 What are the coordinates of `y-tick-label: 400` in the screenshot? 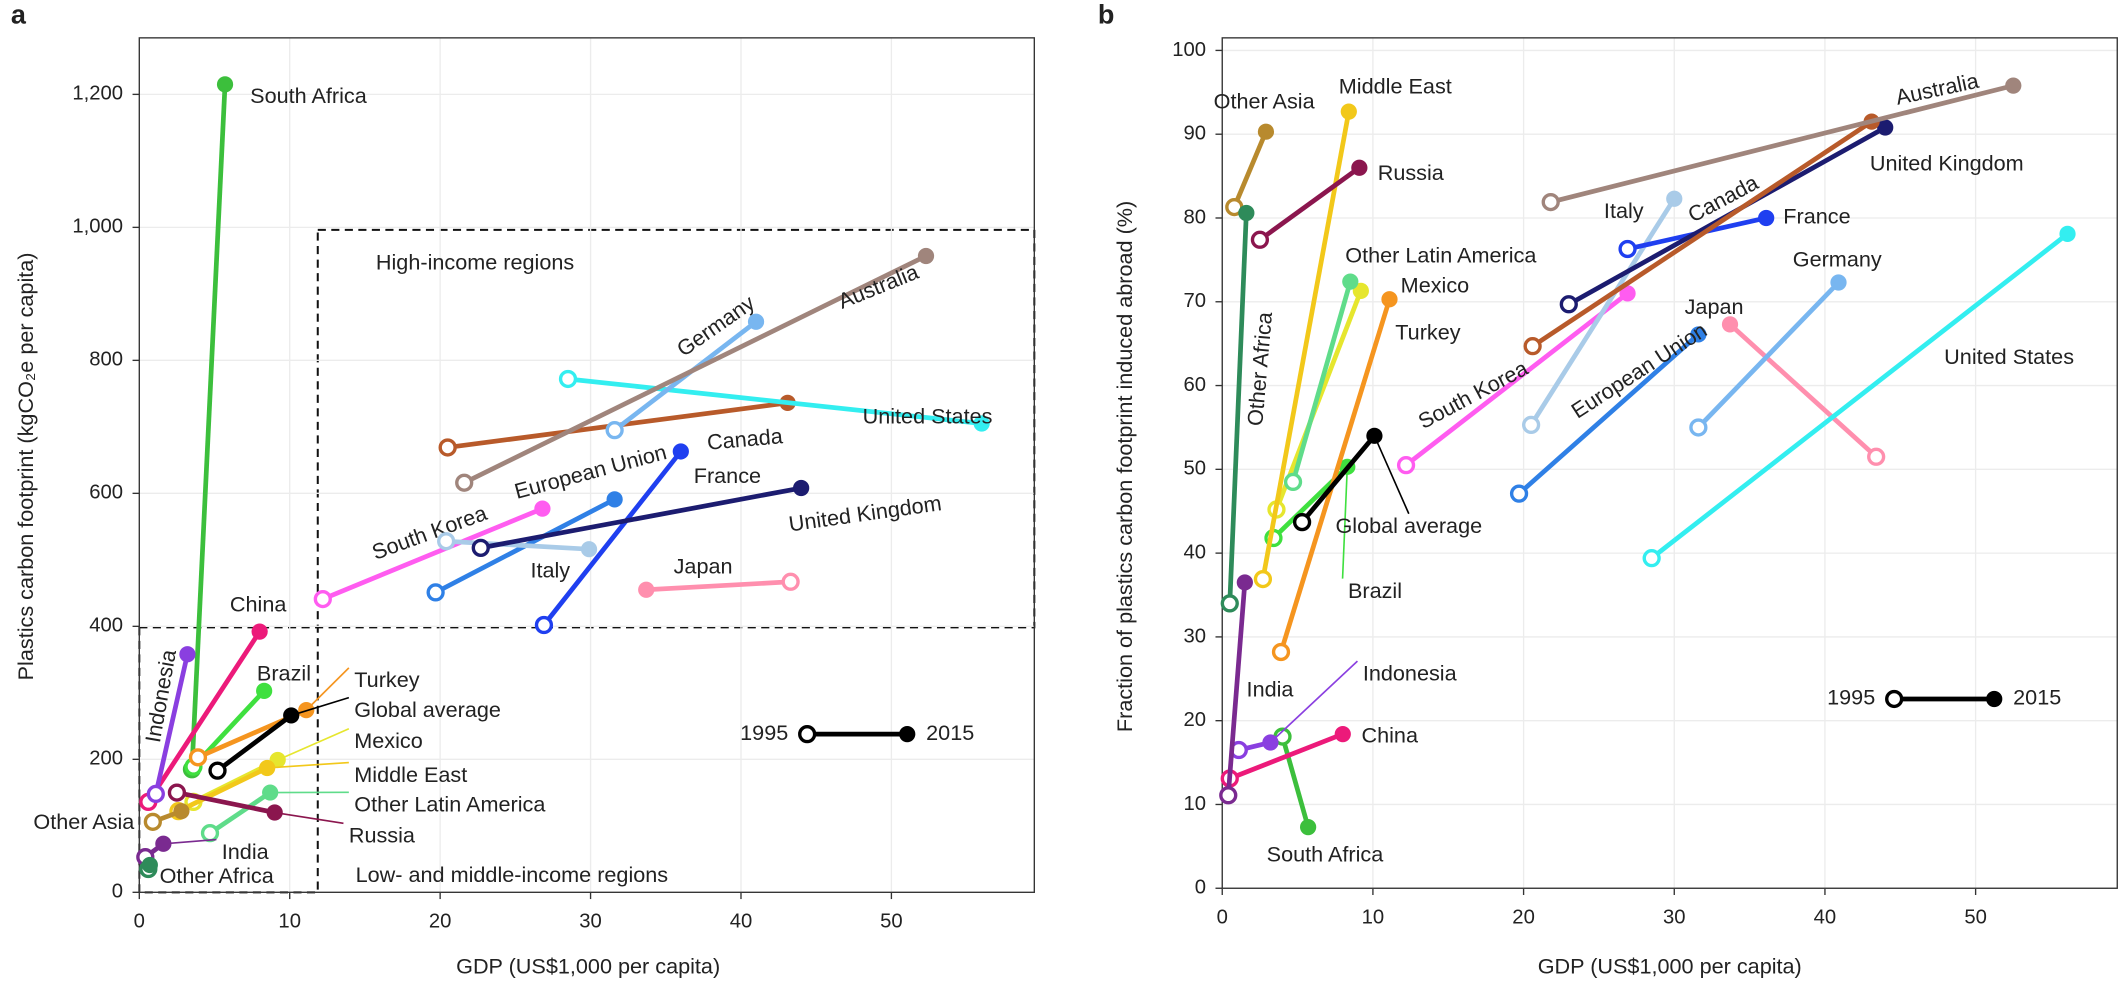 It's located at (106, 626).